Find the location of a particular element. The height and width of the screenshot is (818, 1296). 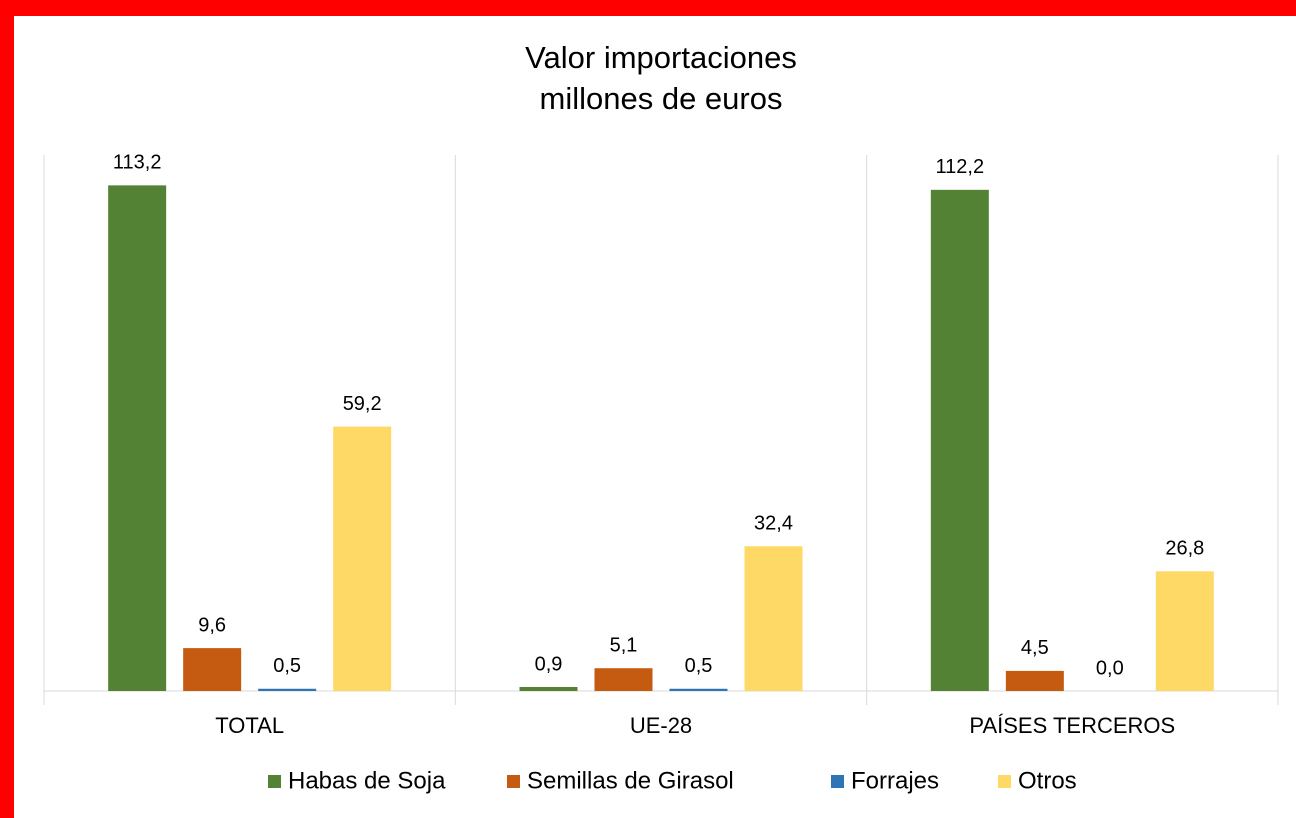

chart-subtitle: millones de euros is located at coordinates (661, 98).